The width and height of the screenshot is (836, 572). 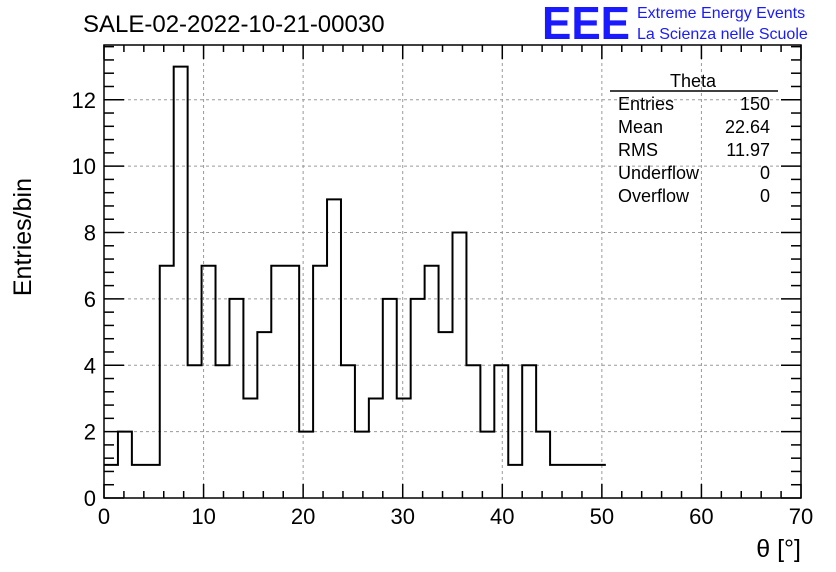 I want to click on y-tick-label: 10, so click(x=84, y=166).